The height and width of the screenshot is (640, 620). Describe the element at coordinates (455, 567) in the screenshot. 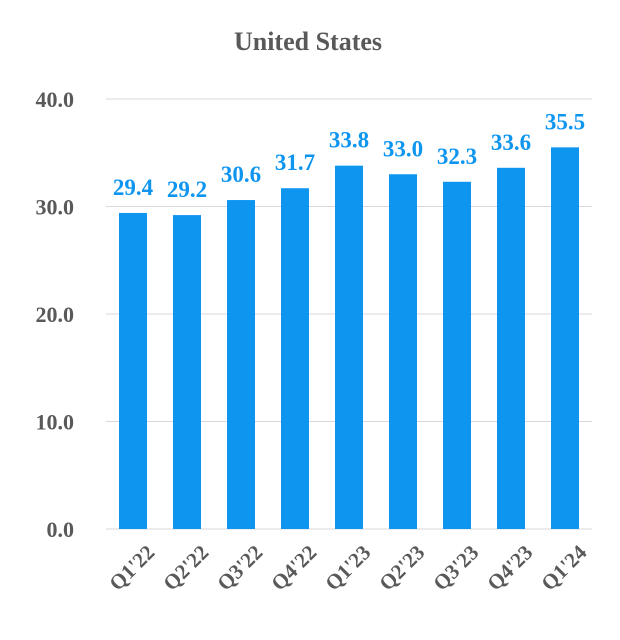

I see `x-tick-label: Q3'23` at that location.